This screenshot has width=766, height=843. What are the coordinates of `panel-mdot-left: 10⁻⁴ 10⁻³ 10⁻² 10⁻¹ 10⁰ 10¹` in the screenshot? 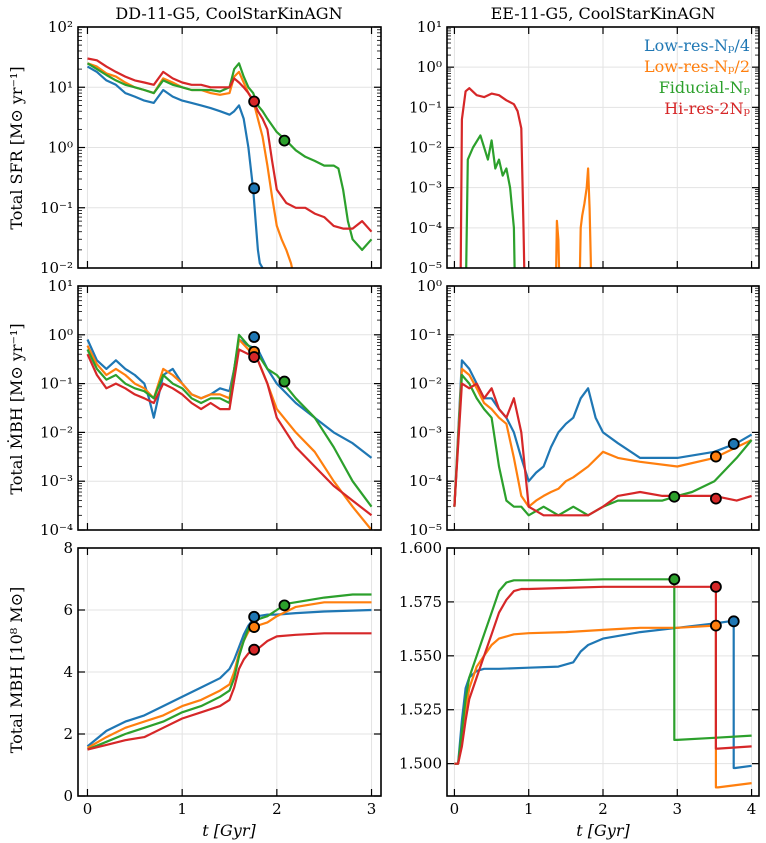 It's located at (211, 408).